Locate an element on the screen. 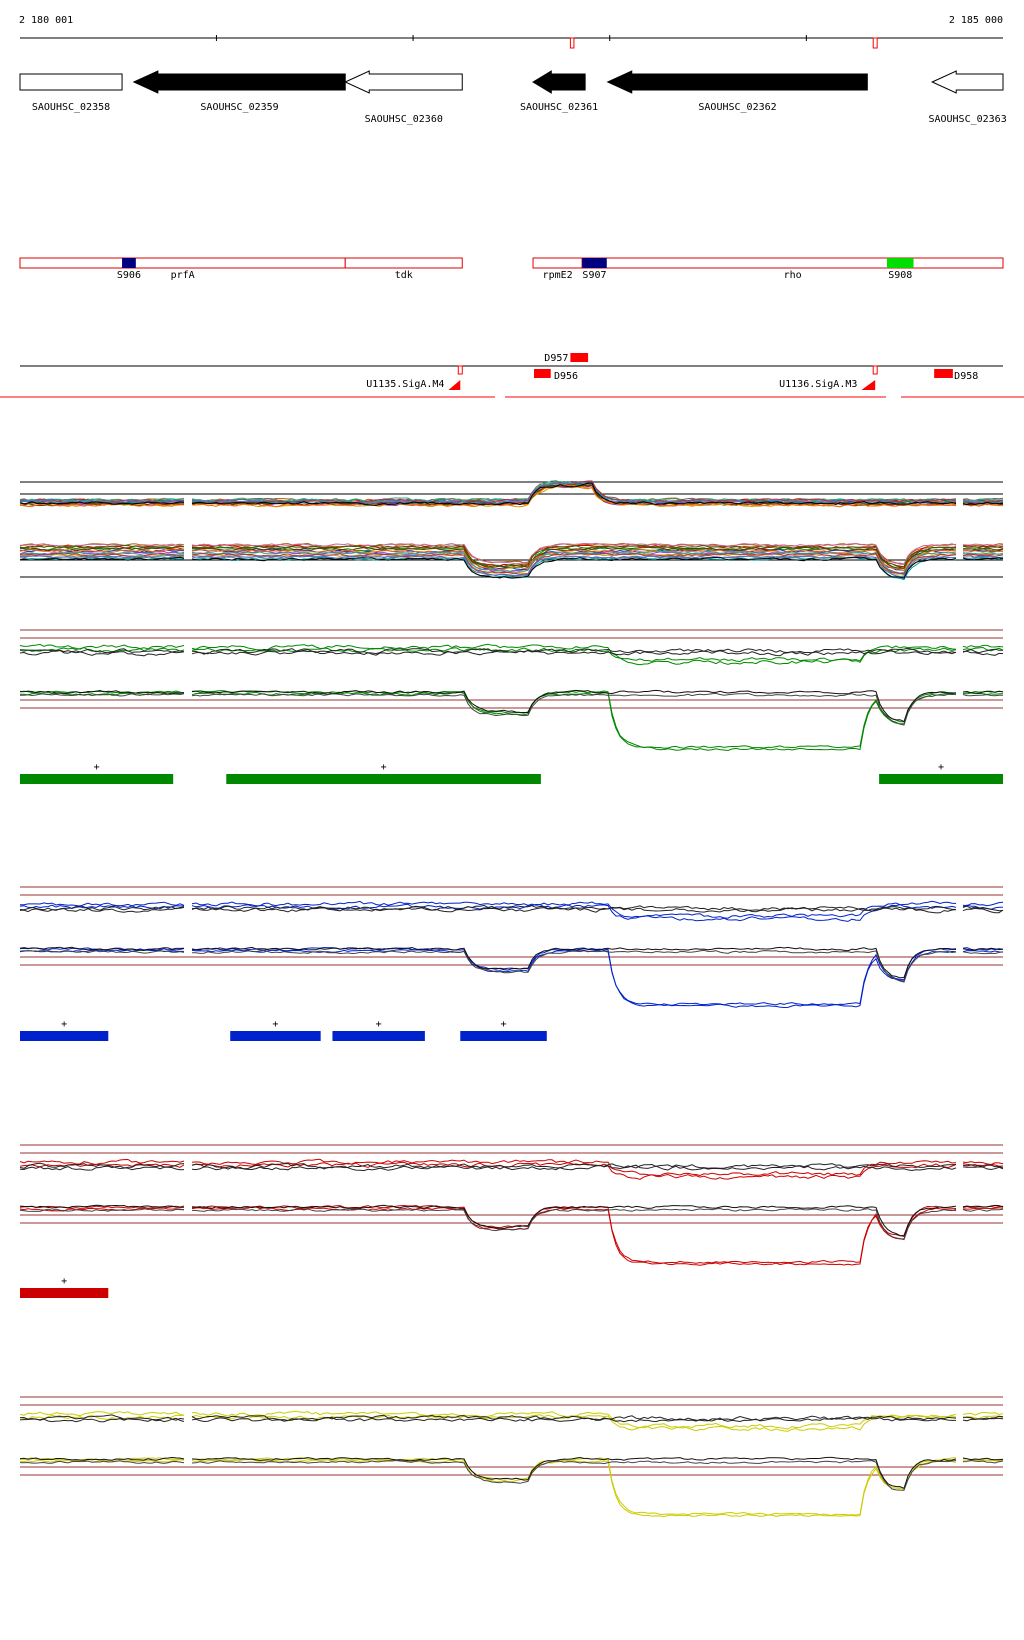 The height and width of the screenshot is (1640, 1024). operon-label: prfA is located at coordinates (183, 275).